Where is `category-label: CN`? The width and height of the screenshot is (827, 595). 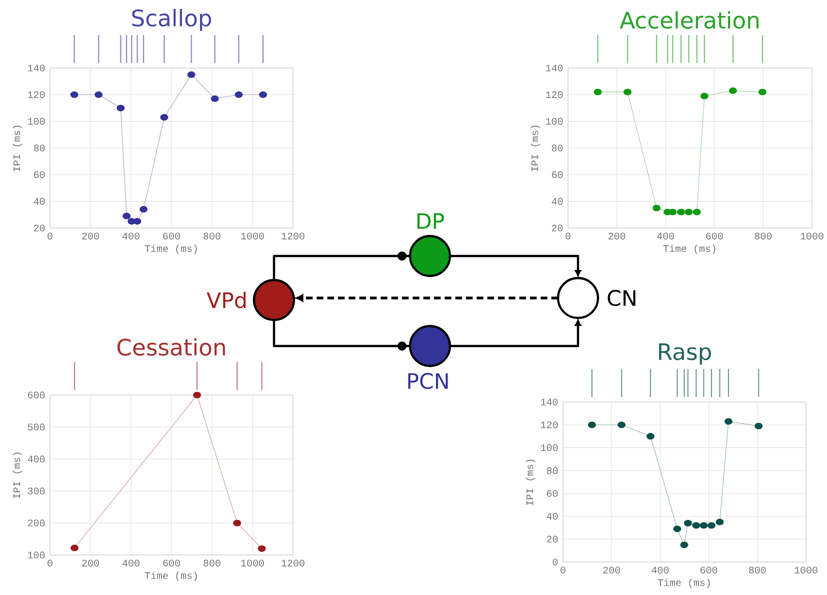
category-label: CN is located at coordinates (622, 298).